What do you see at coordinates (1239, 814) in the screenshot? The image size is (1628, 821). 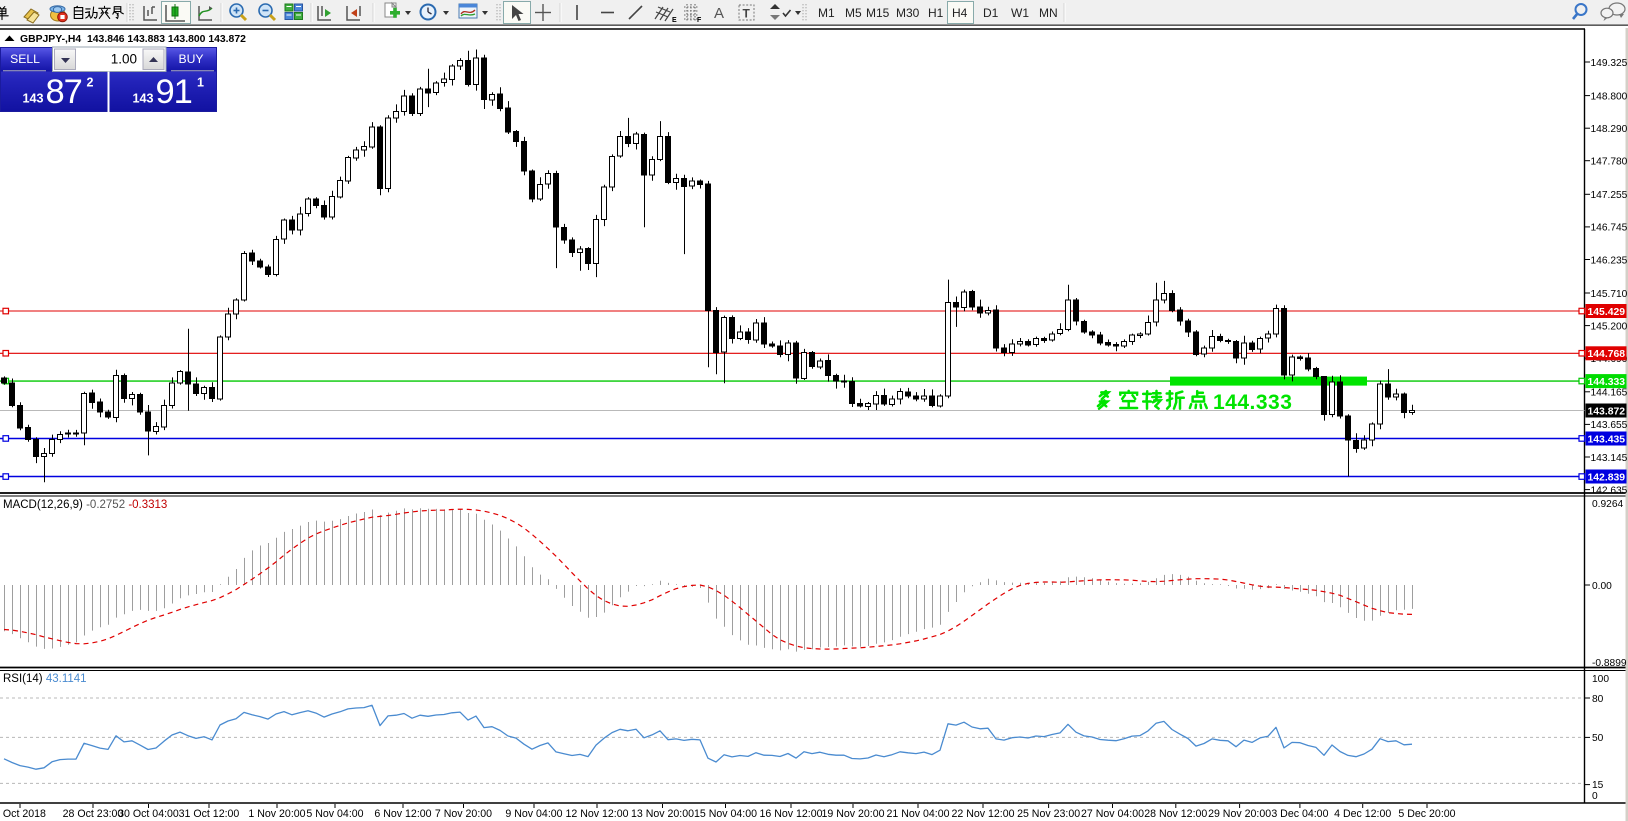 I see `svg-text: 29 Nov 20:00` at bounding box center [1239, 814].